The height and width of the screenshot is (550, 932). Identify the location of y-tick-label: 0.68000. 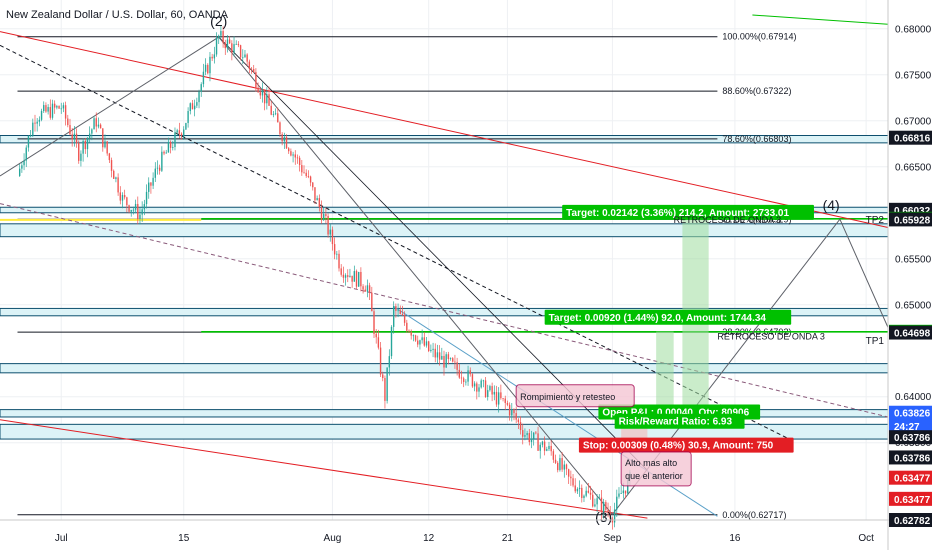
(913, 29).